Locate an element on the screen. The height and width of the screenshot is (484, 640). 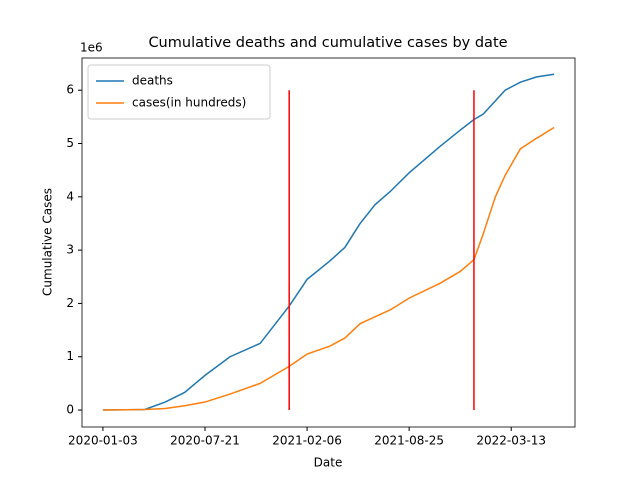
y-tick-label: 0 is located at coordinates (70, 410).